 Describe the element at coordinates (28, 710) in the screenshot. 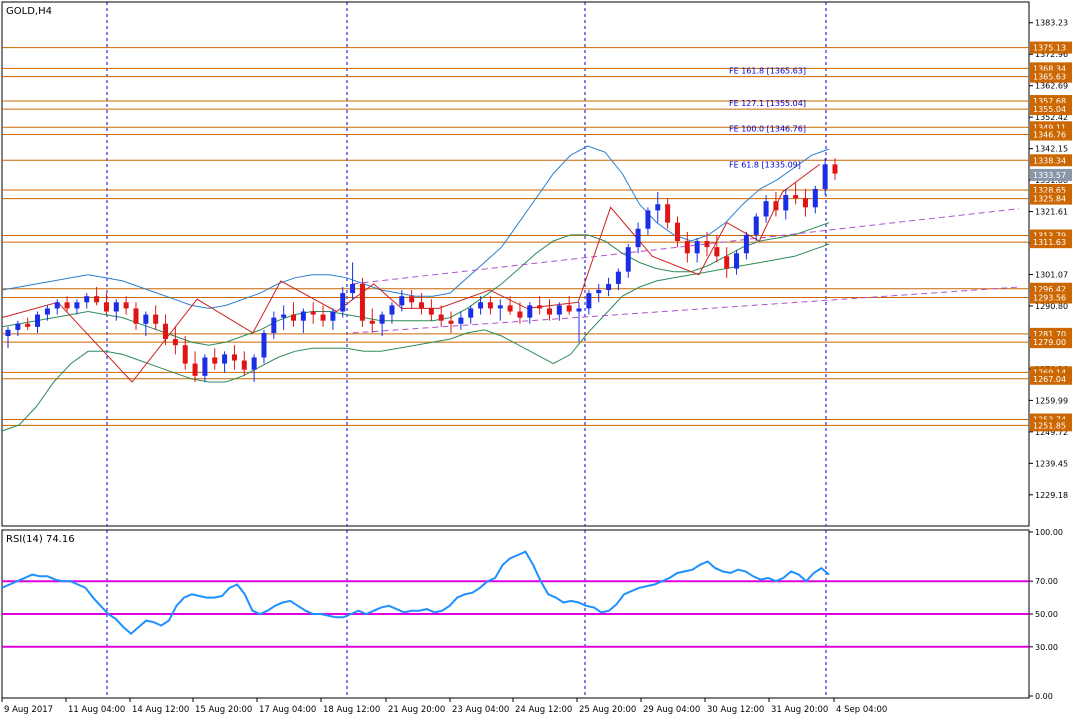

I see `time-tick-label: 9 Aug 2017` at that location.